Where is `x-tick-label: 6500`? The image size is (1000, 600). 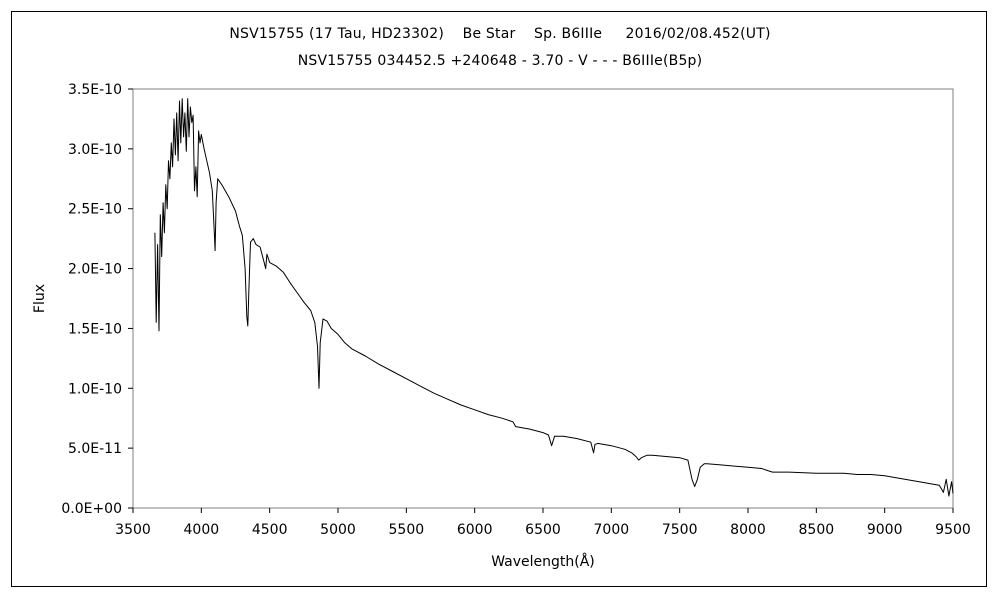 x-tick-label: 6500 is located at coordinates (543, 530).